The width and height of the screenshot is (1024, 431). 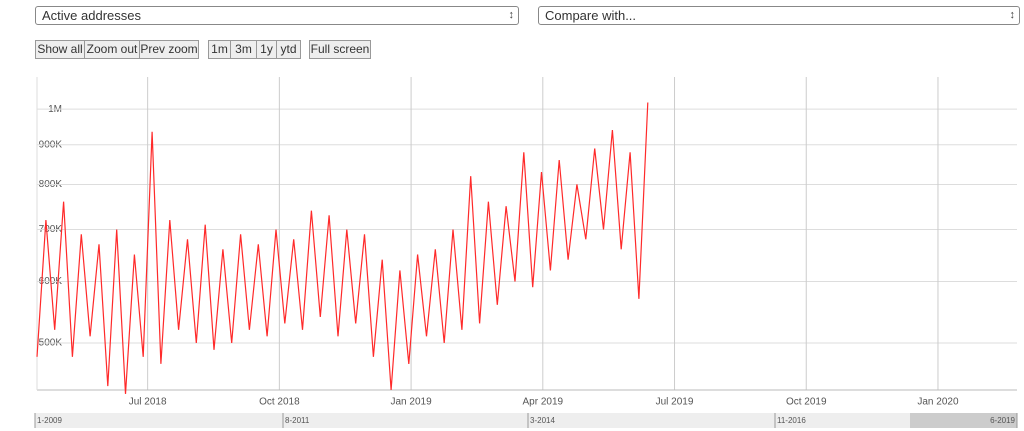 I want to click on x-tick-label: Jul 2019, so click(x=675, y=402).